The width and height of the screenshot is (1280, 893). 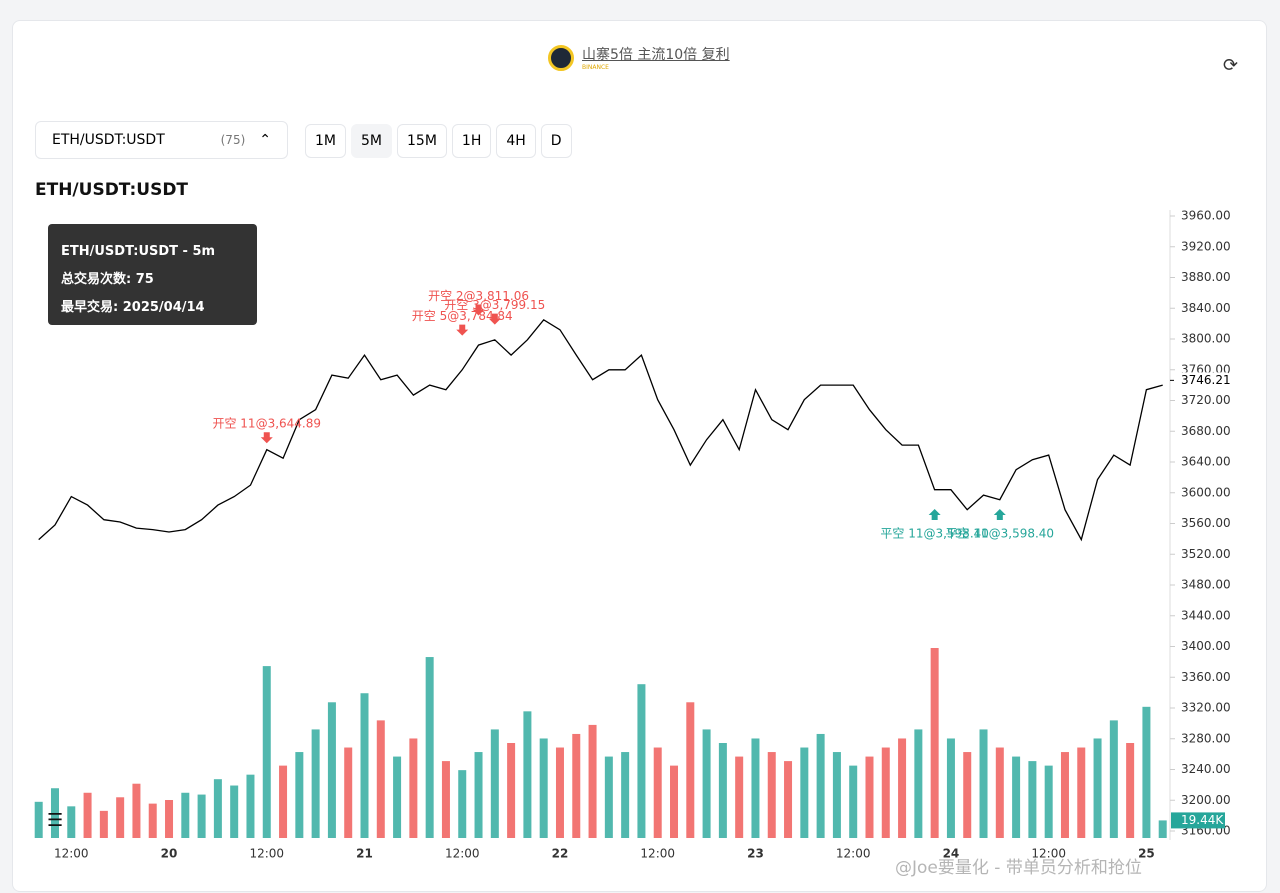 I want to click on heading: ETH/USDT:USDT, so click(x=112, y=190).